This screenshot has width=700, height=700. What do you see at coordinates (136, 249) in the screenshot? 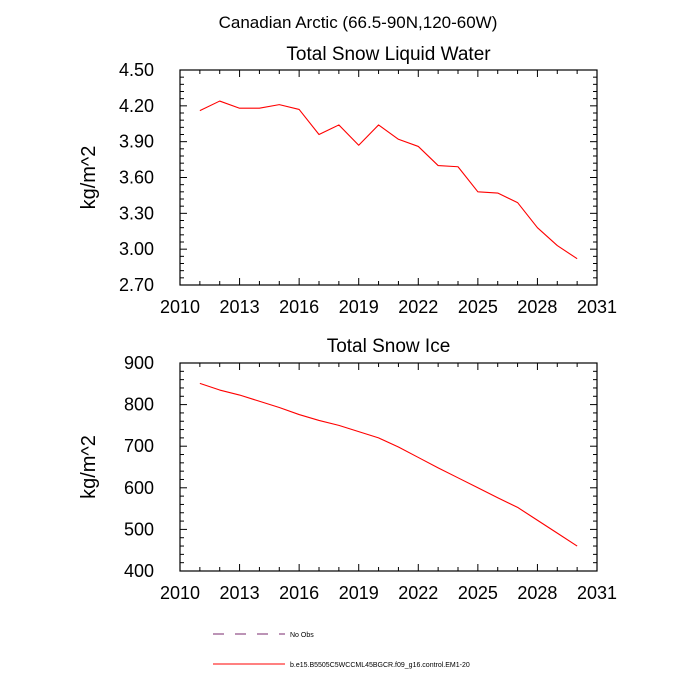
I see `y-tick-label: 3.00` at bounding box center [136, 249].